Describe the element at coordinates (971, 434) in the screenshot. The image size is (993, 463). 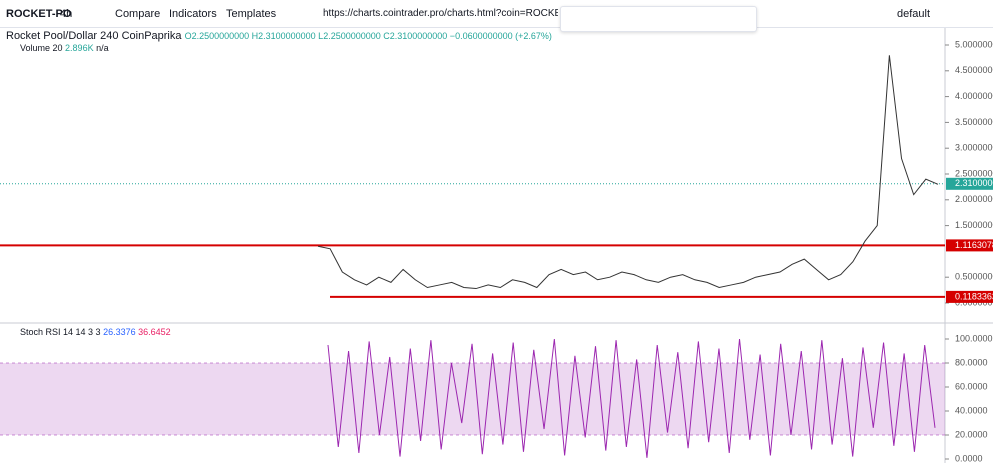
I see `rsi-tick-label: 20.0000` at that location.